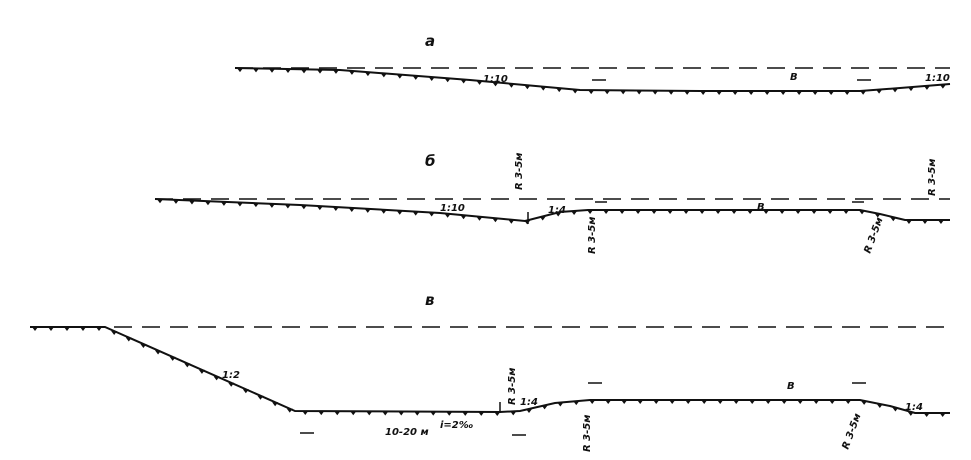 The image size is (971, 460). Describe the element at coordinates (592, 63) in the screenshot. I see `profile-a: а 1:10 В 1:10` at that location.